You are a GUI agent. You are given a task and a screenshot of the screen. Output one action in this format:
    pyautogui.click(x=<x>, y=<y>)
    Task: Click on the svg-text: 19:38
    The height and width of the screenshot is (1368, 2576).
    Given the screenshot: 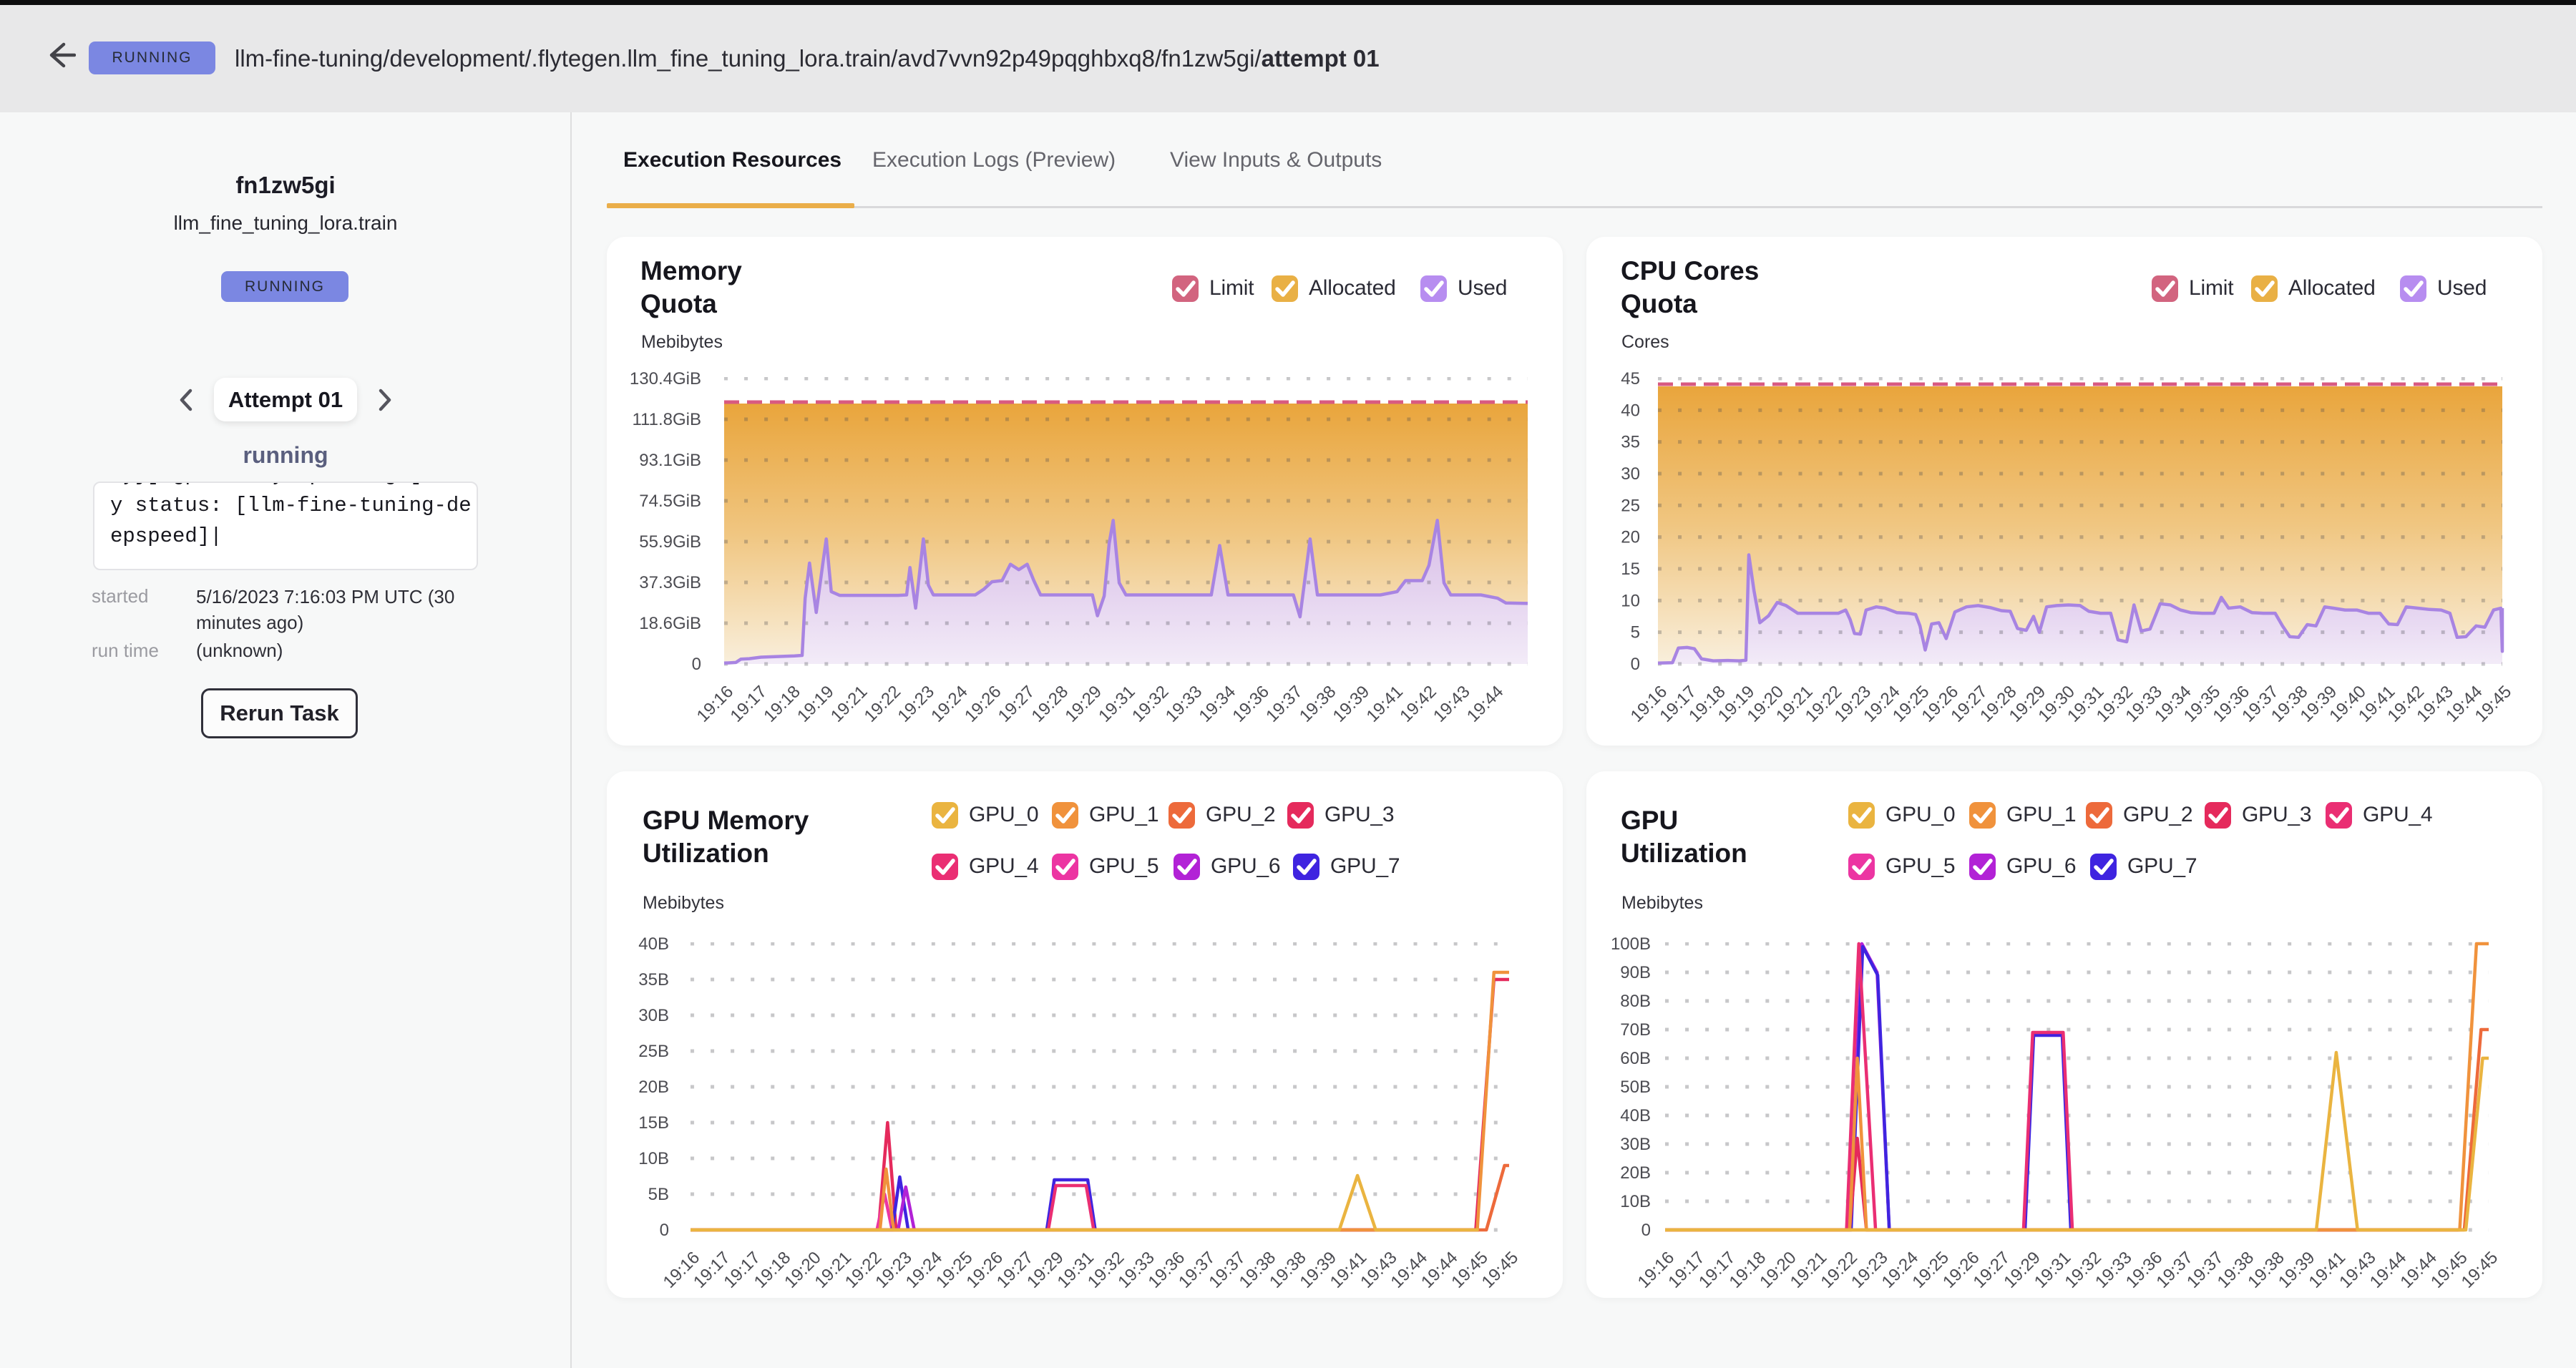 What is the action you would take?
    pyautogui.click(x=1318, y=704)
    